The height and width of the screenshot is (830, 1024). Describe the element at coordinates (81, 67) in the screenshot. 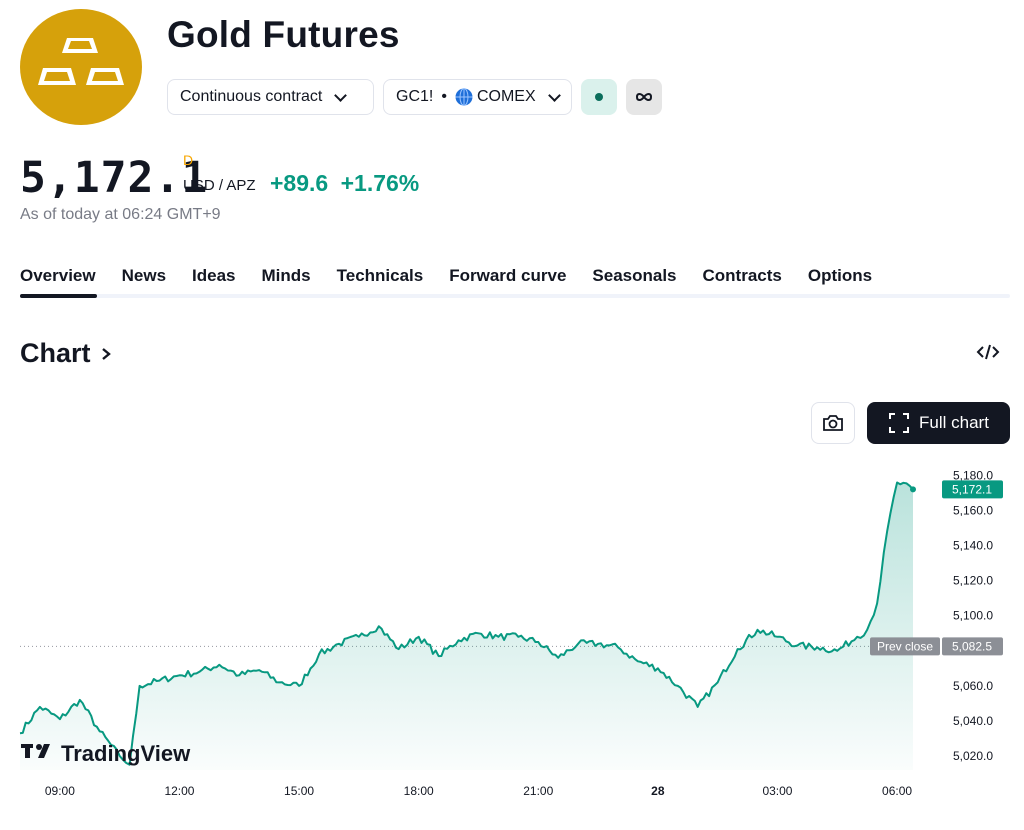

I see `gold-bars-icon` at that location.